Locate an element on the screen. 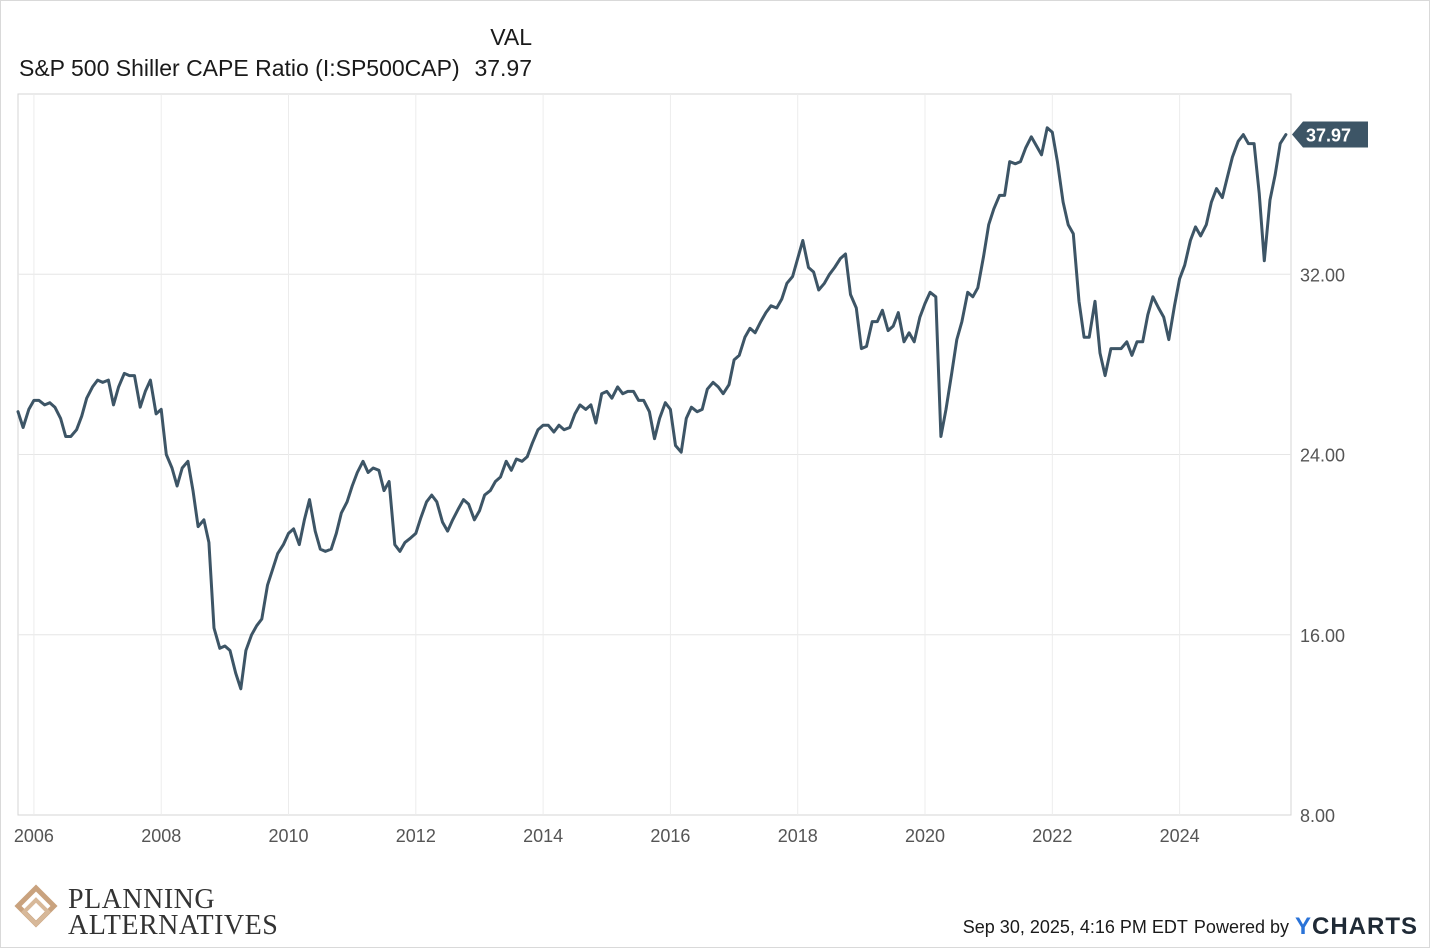 The width and height of the screenshot is (1430, 950). x-tick-label: 2012 is located at coordinates (416, 836).